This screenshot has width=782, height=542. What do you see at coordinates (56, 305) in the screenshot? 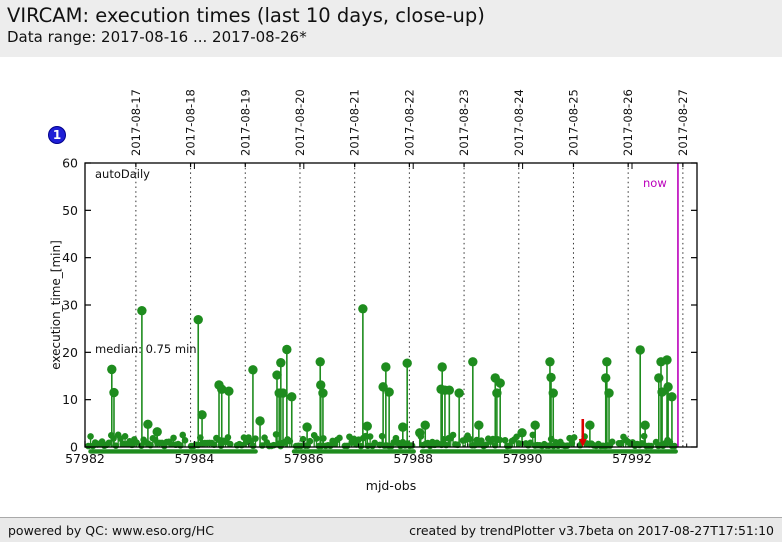
I see `svg-text: execution_time_[min]` at bounding box center [56, 305].